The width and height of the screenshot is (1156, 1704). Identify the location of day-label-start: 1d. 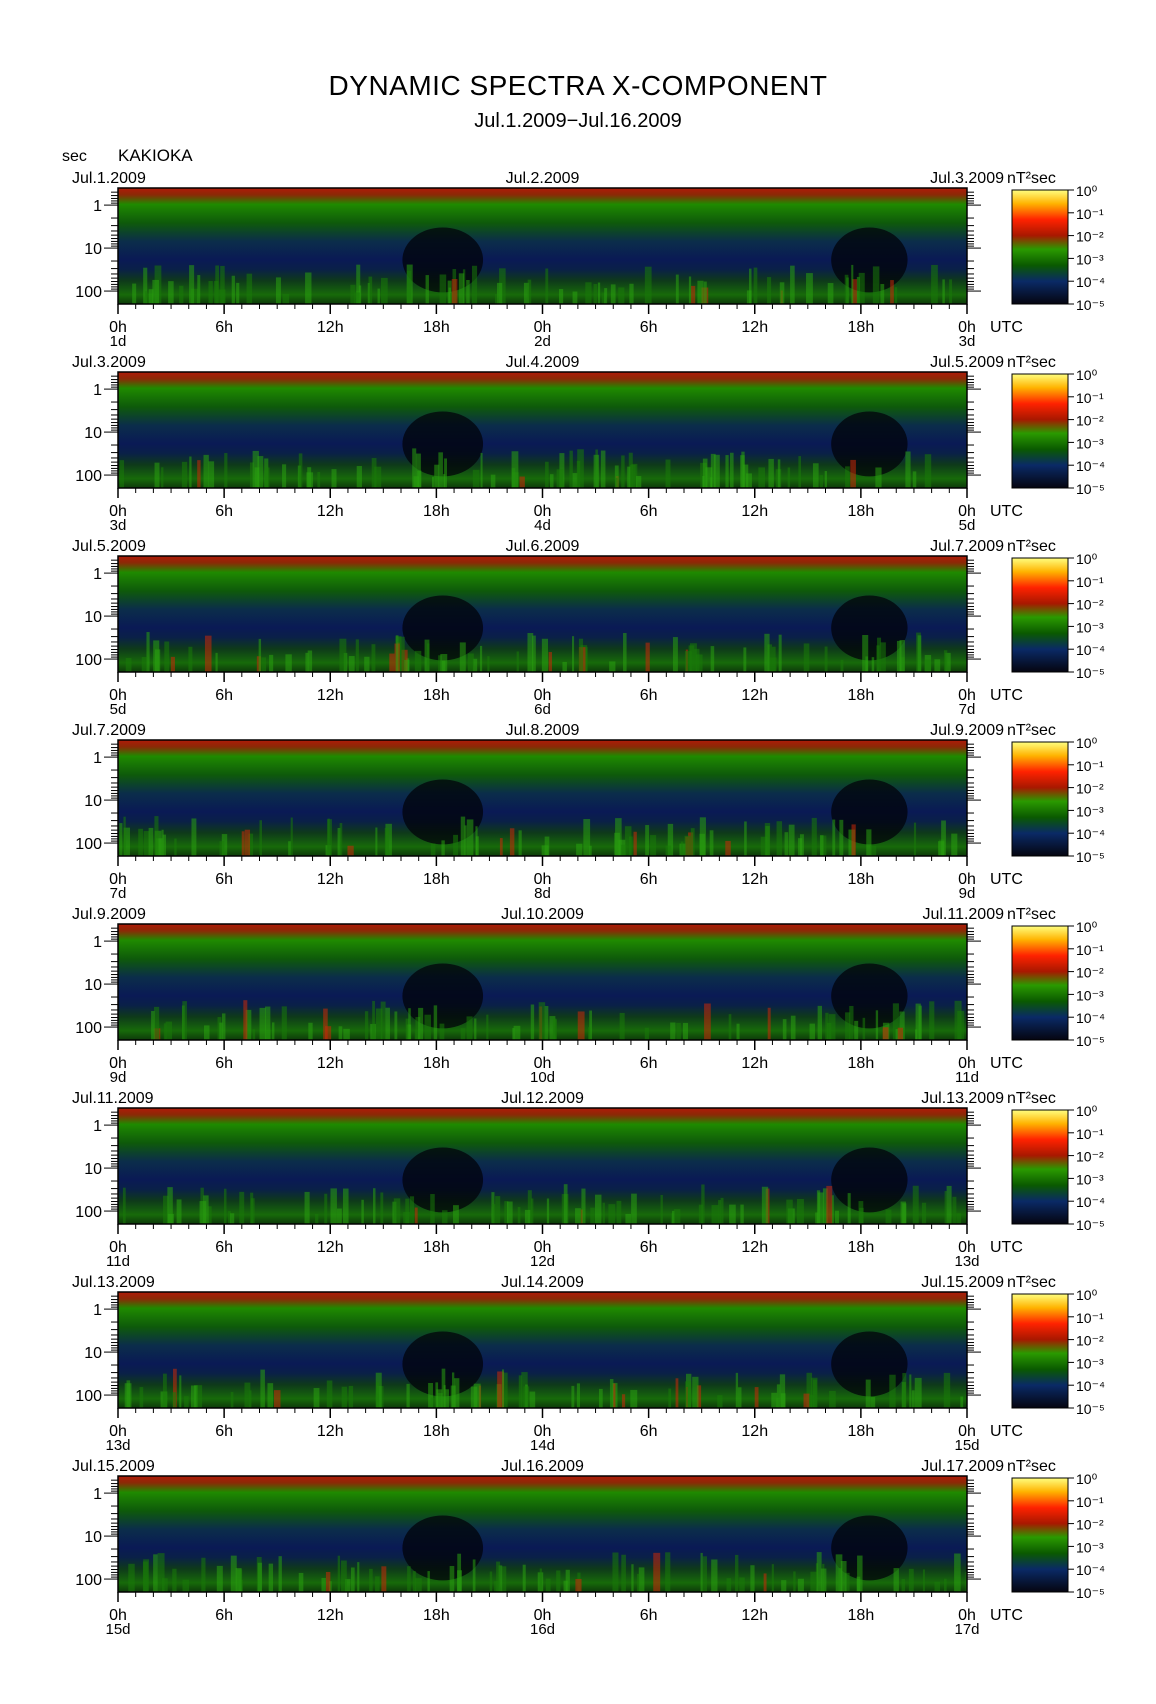
(118, 341).